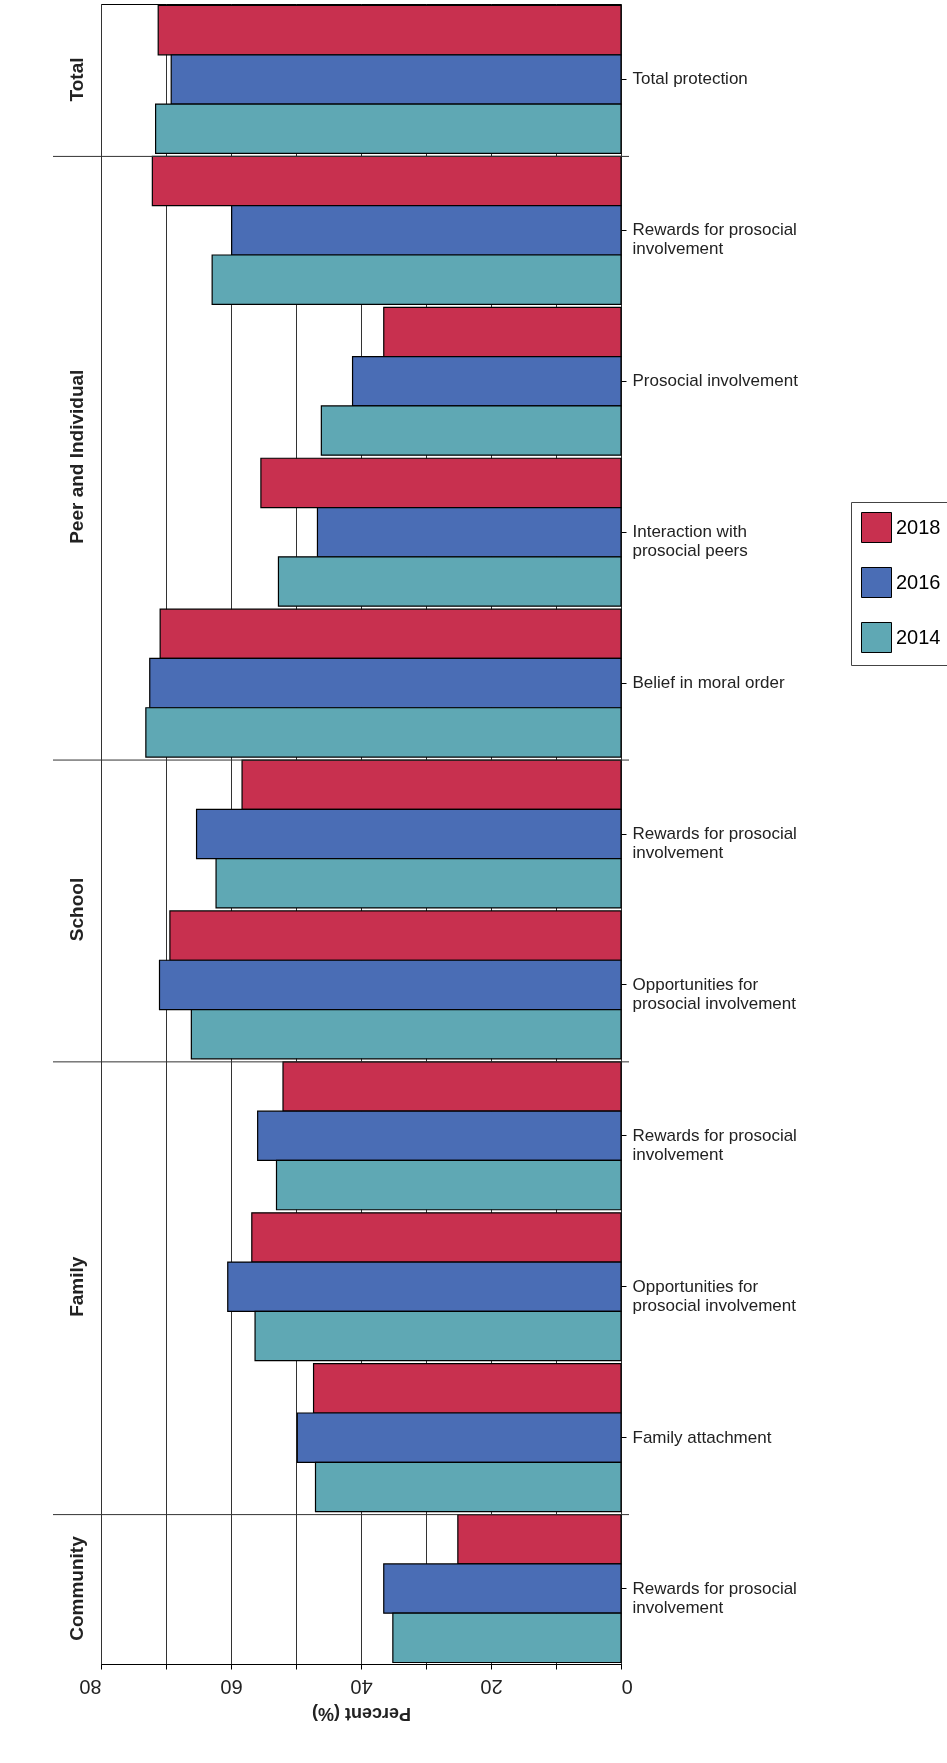  What do you see at coordinates (918, 636) in the screenshot?
I see `legend-label: 2014` at bounding box center [918, 636].